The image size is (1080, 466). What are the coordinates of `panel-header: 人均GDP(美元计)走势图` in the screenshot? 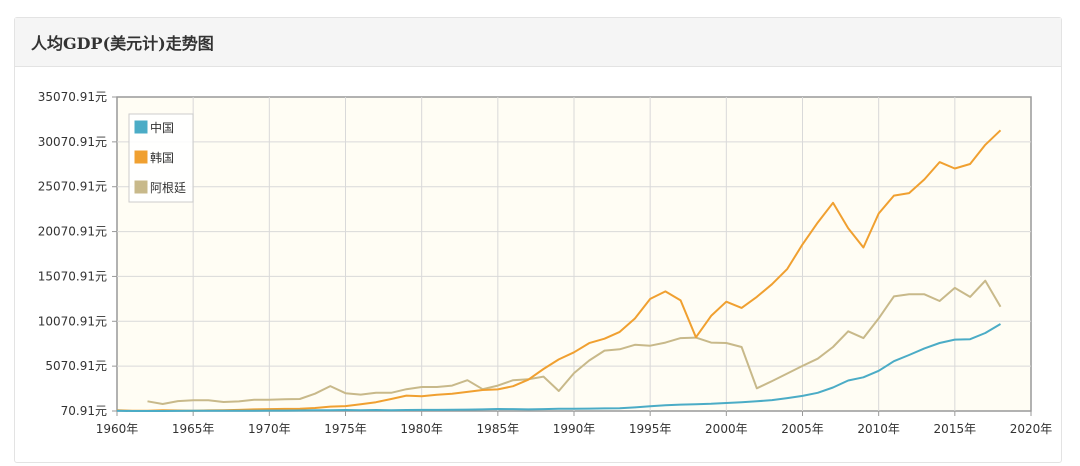 It's located at (538, 42).